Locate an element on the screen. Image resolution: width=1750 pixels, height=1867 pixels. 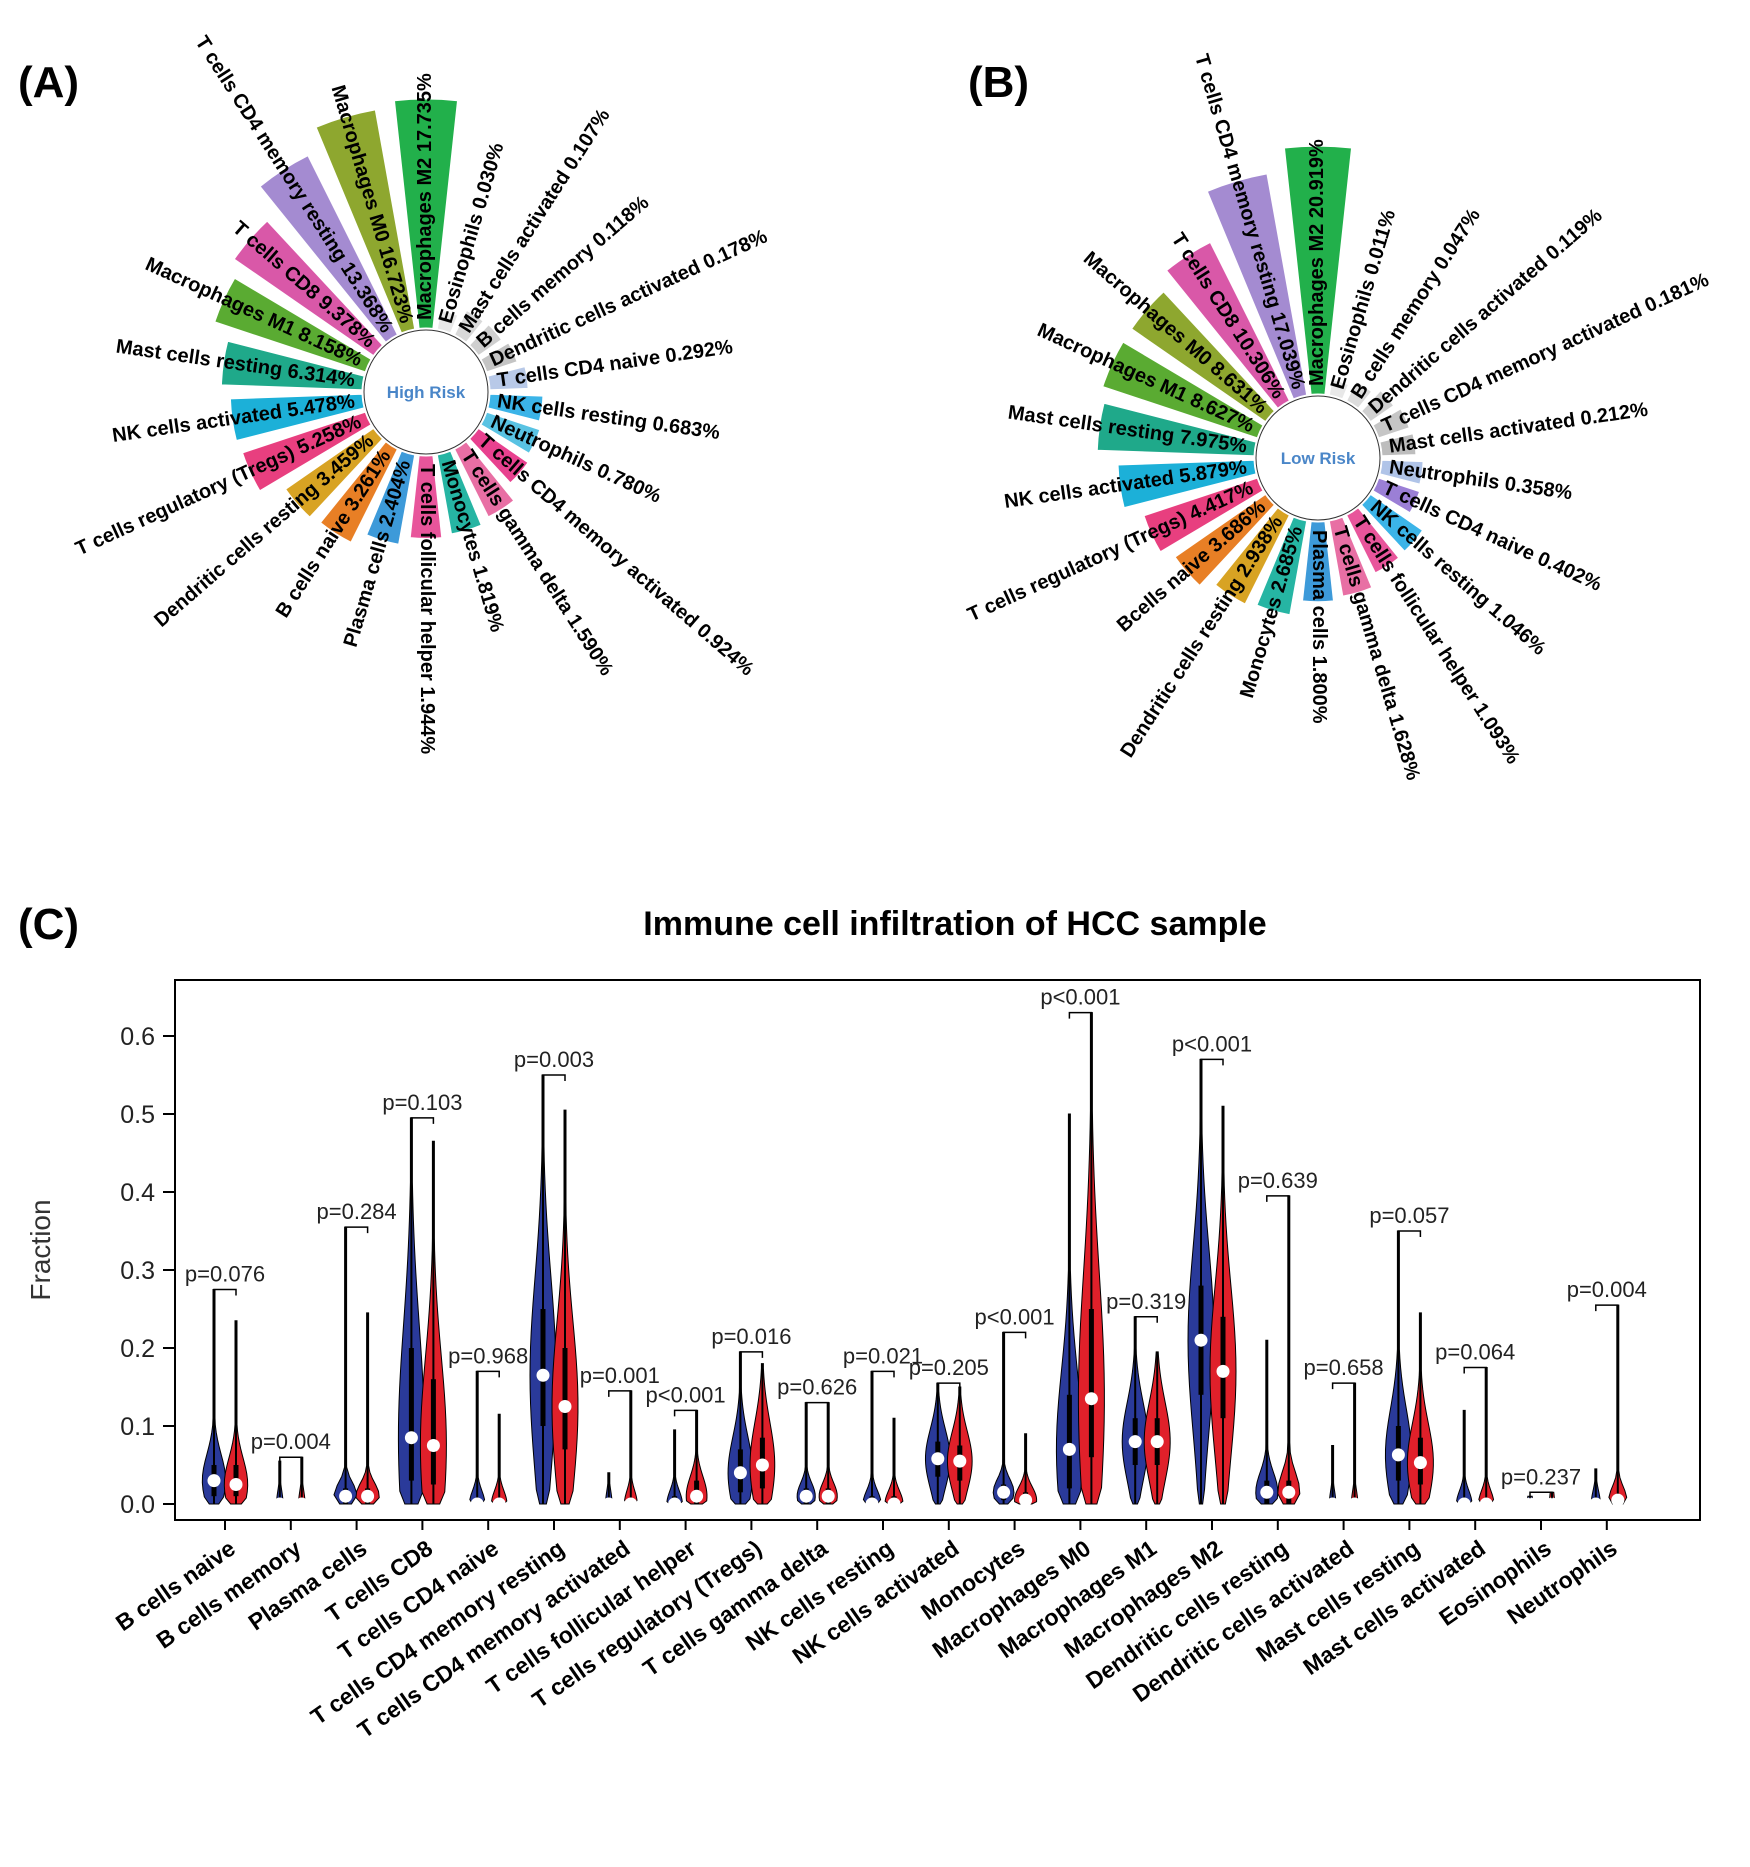
radial-slice-value: 0.683 is located at coordinates (677, 427).